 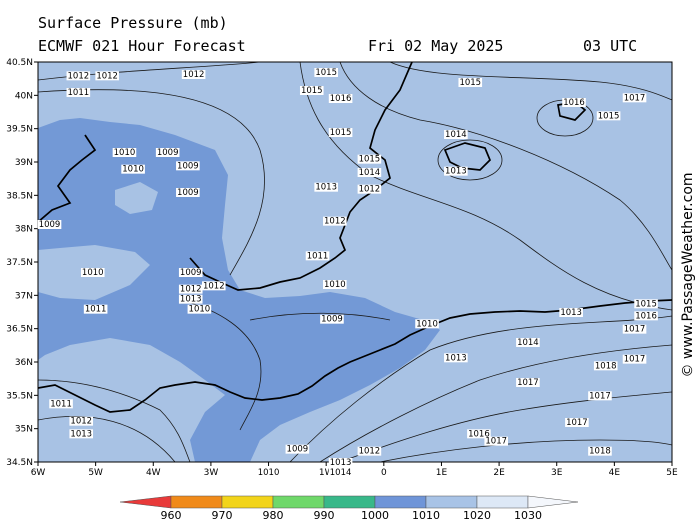 I want to click on lon-label: 3W, so click(x=211, y=473).